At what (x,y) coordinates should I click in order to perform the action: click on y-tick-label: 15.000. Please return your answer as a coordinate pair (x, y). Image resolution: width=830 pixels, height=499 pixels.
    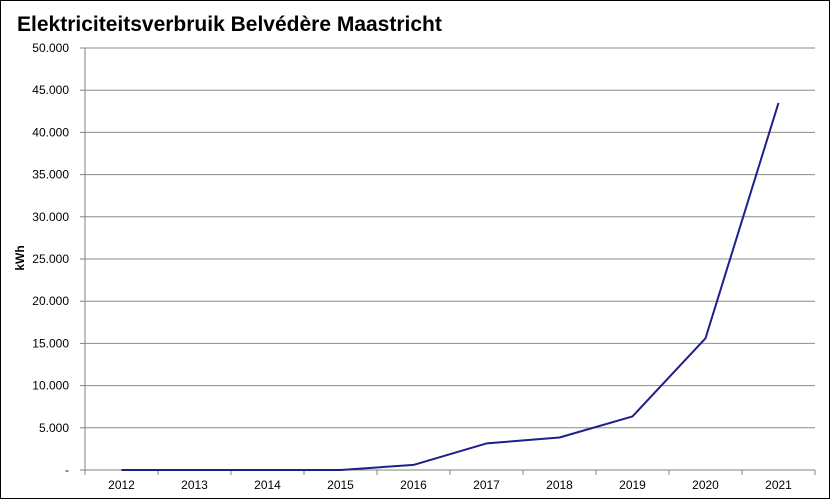
    Looking at the image, I should click on (50, 343).